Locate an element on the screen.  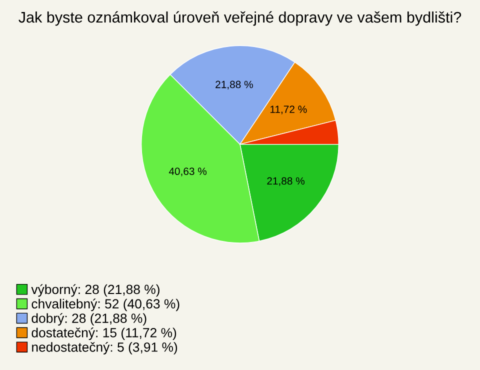
legend-label: chvalitebný: 52 (40,63 %) is located at coordinates (106, 305).